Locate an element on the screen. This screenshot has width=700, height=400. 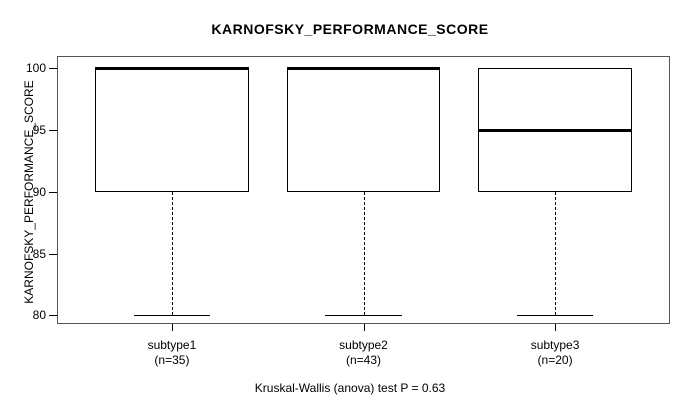
group-label: subtype1 (n=35) is located at coordinates (172, 352).